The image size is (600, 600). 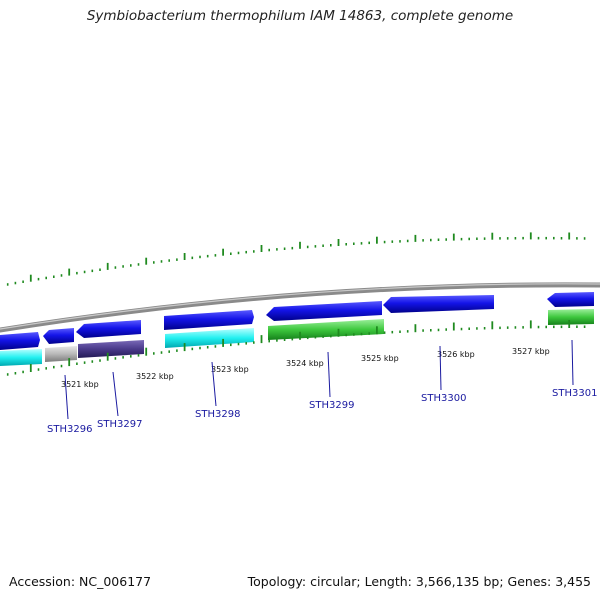 I want to click on scale-label-3523: 3523 kbp, so click(x=230, y=369).